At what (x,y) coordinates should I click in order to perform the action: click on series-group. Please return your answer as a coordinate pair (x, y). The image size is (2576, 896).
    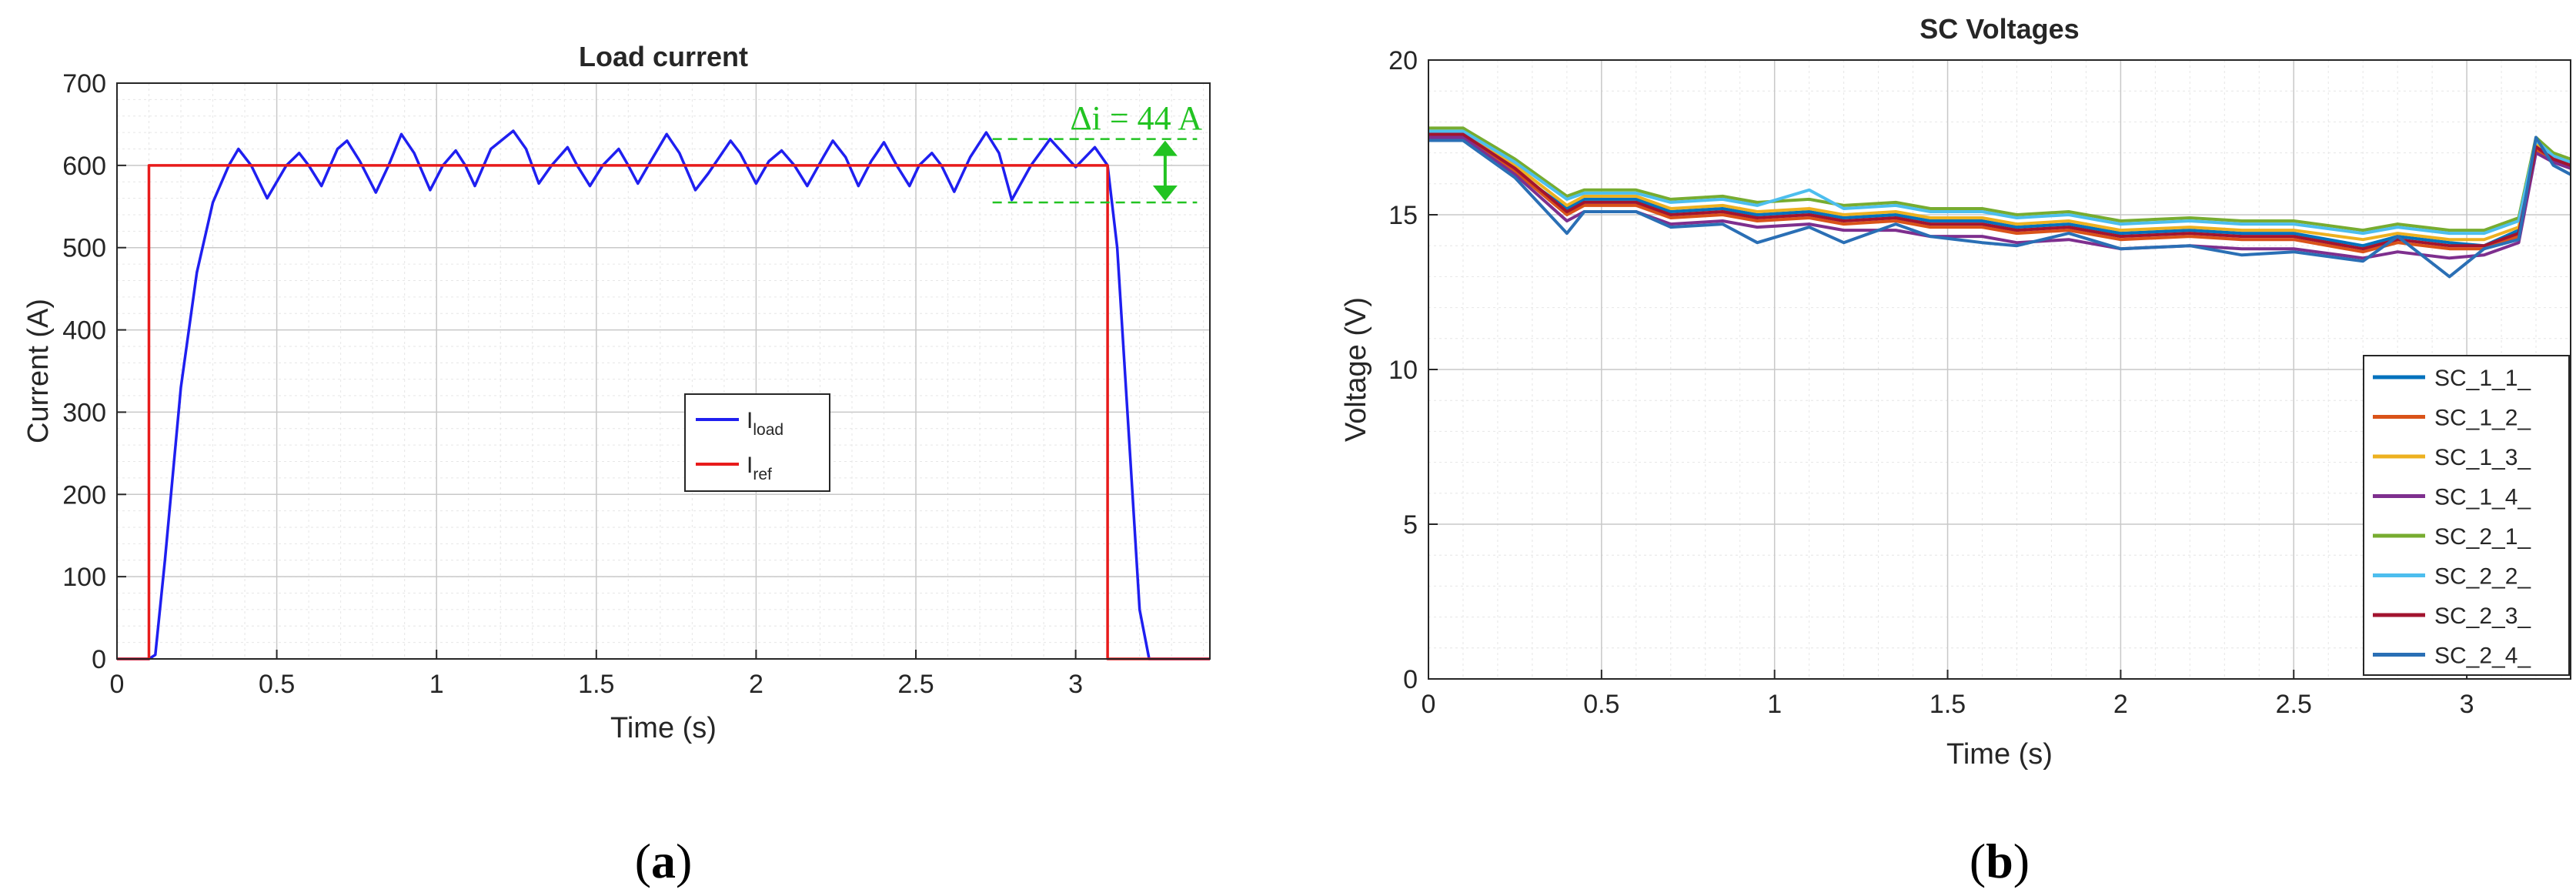
    Looking at the image, I should click on (1999, 202).